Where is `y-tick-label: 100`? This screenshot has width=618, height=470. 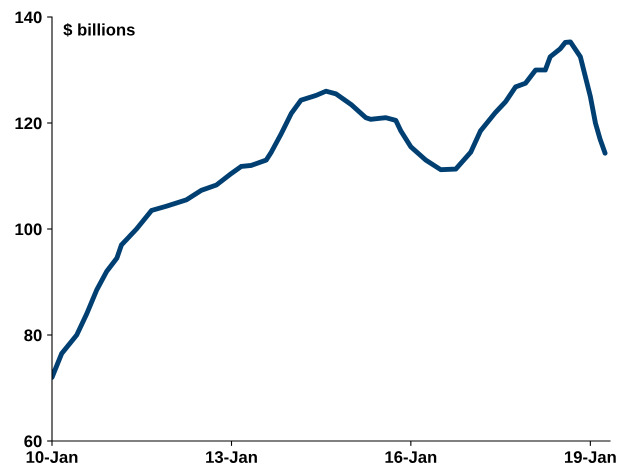 y-tick-label: 100 is located at coordinates (29, 229).